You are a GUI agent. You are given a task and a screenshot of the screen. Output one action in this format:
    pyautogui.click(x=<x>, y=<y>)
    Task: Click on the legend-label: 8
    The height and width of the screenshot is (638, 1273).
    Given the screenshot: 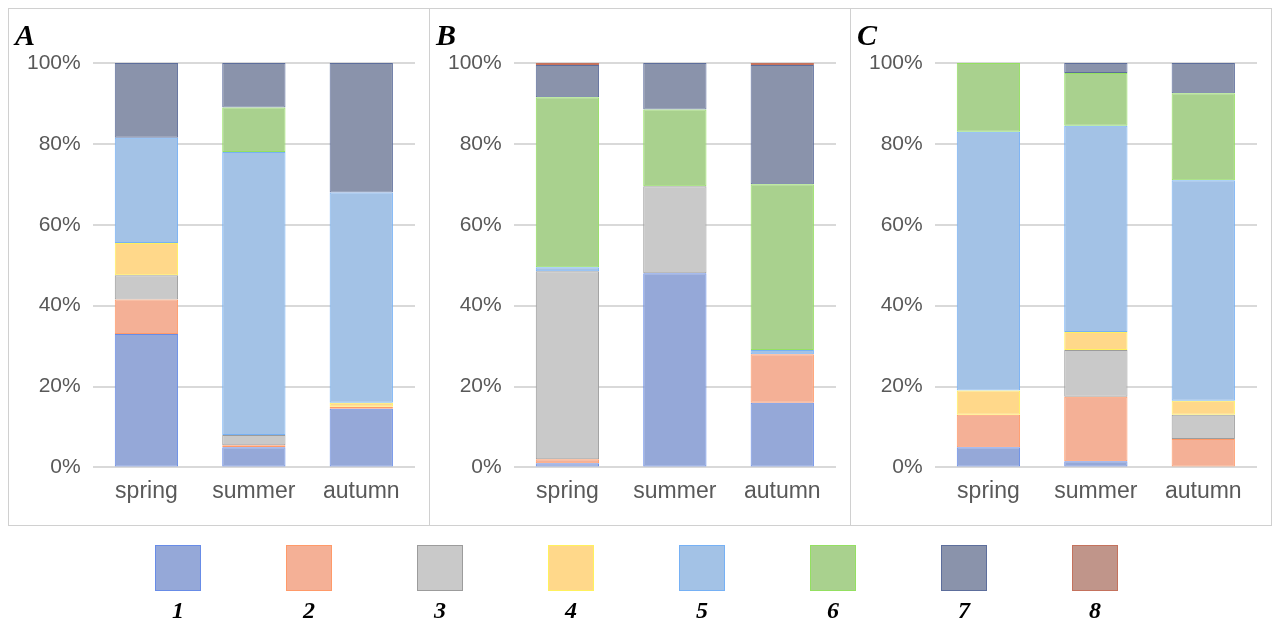 What is the action you would take?
    pyautogui.click(x=1095, y=610)
    